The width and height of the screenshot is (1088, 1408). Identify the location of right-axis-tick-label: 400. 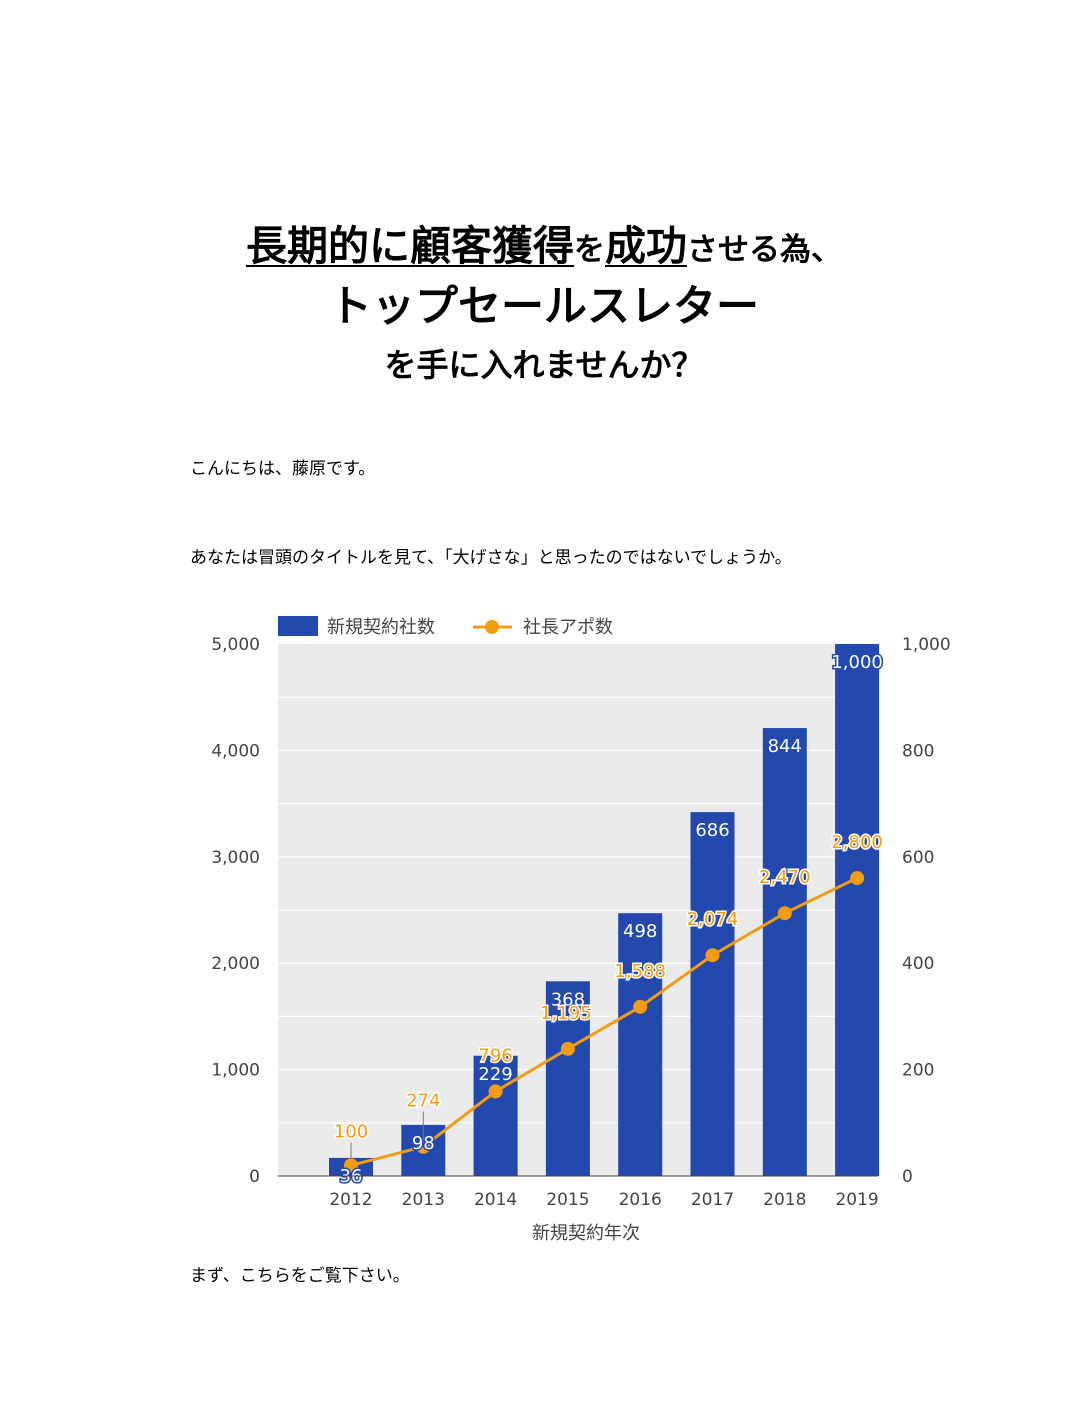
(918, 964).